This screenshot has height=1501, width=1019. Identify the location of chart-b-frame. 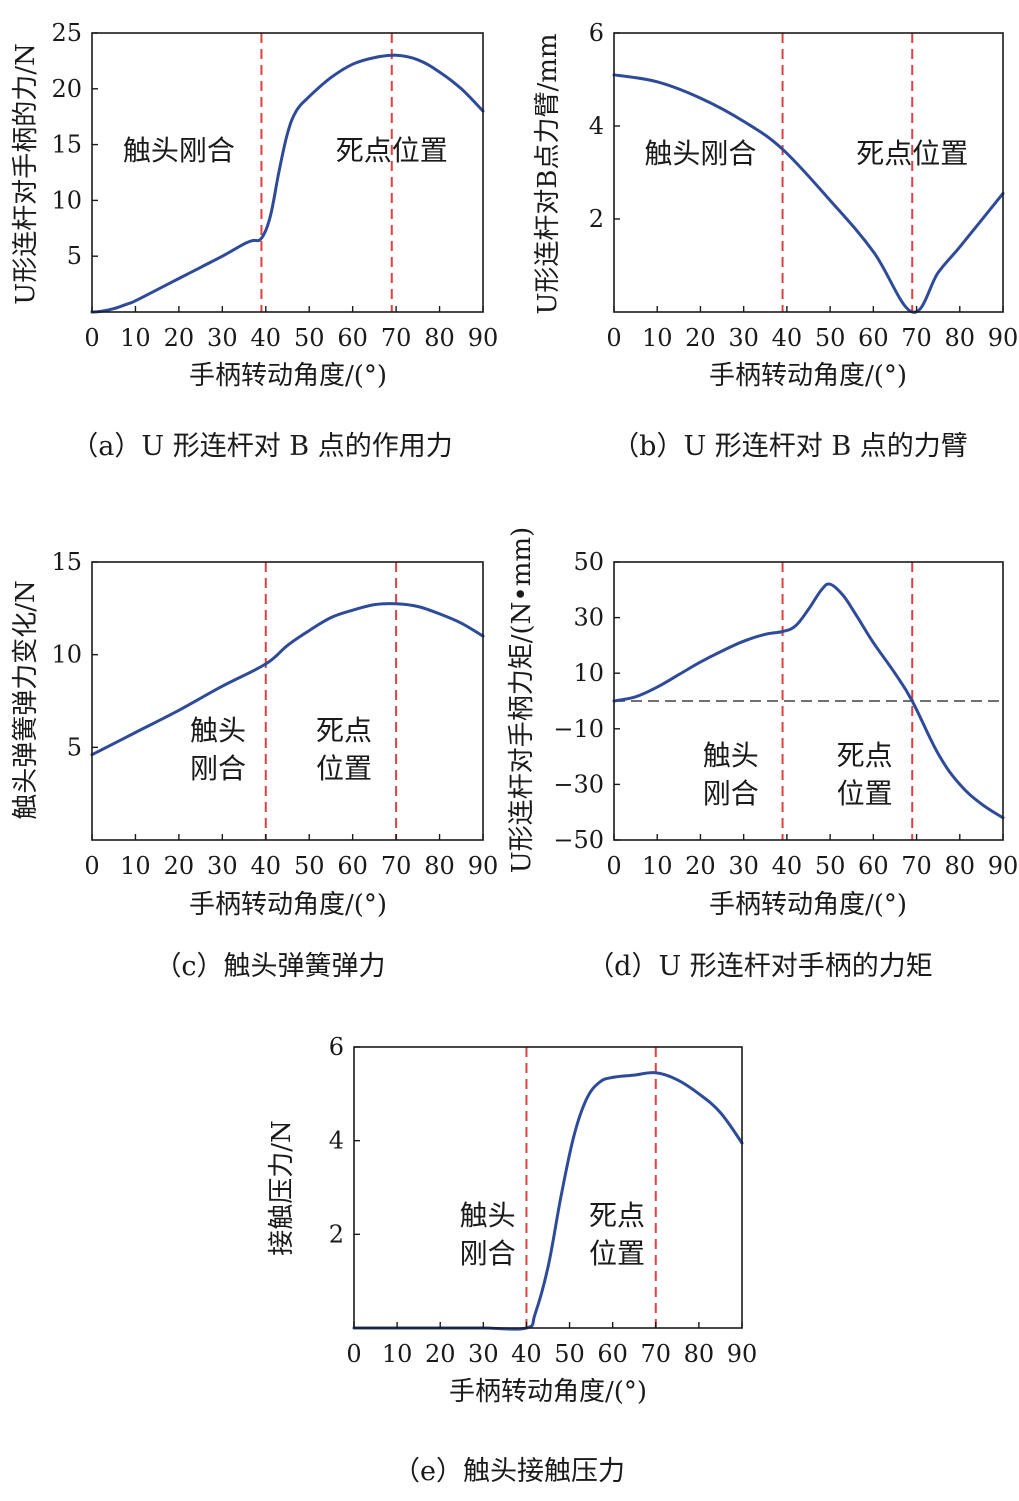
(808, 172).